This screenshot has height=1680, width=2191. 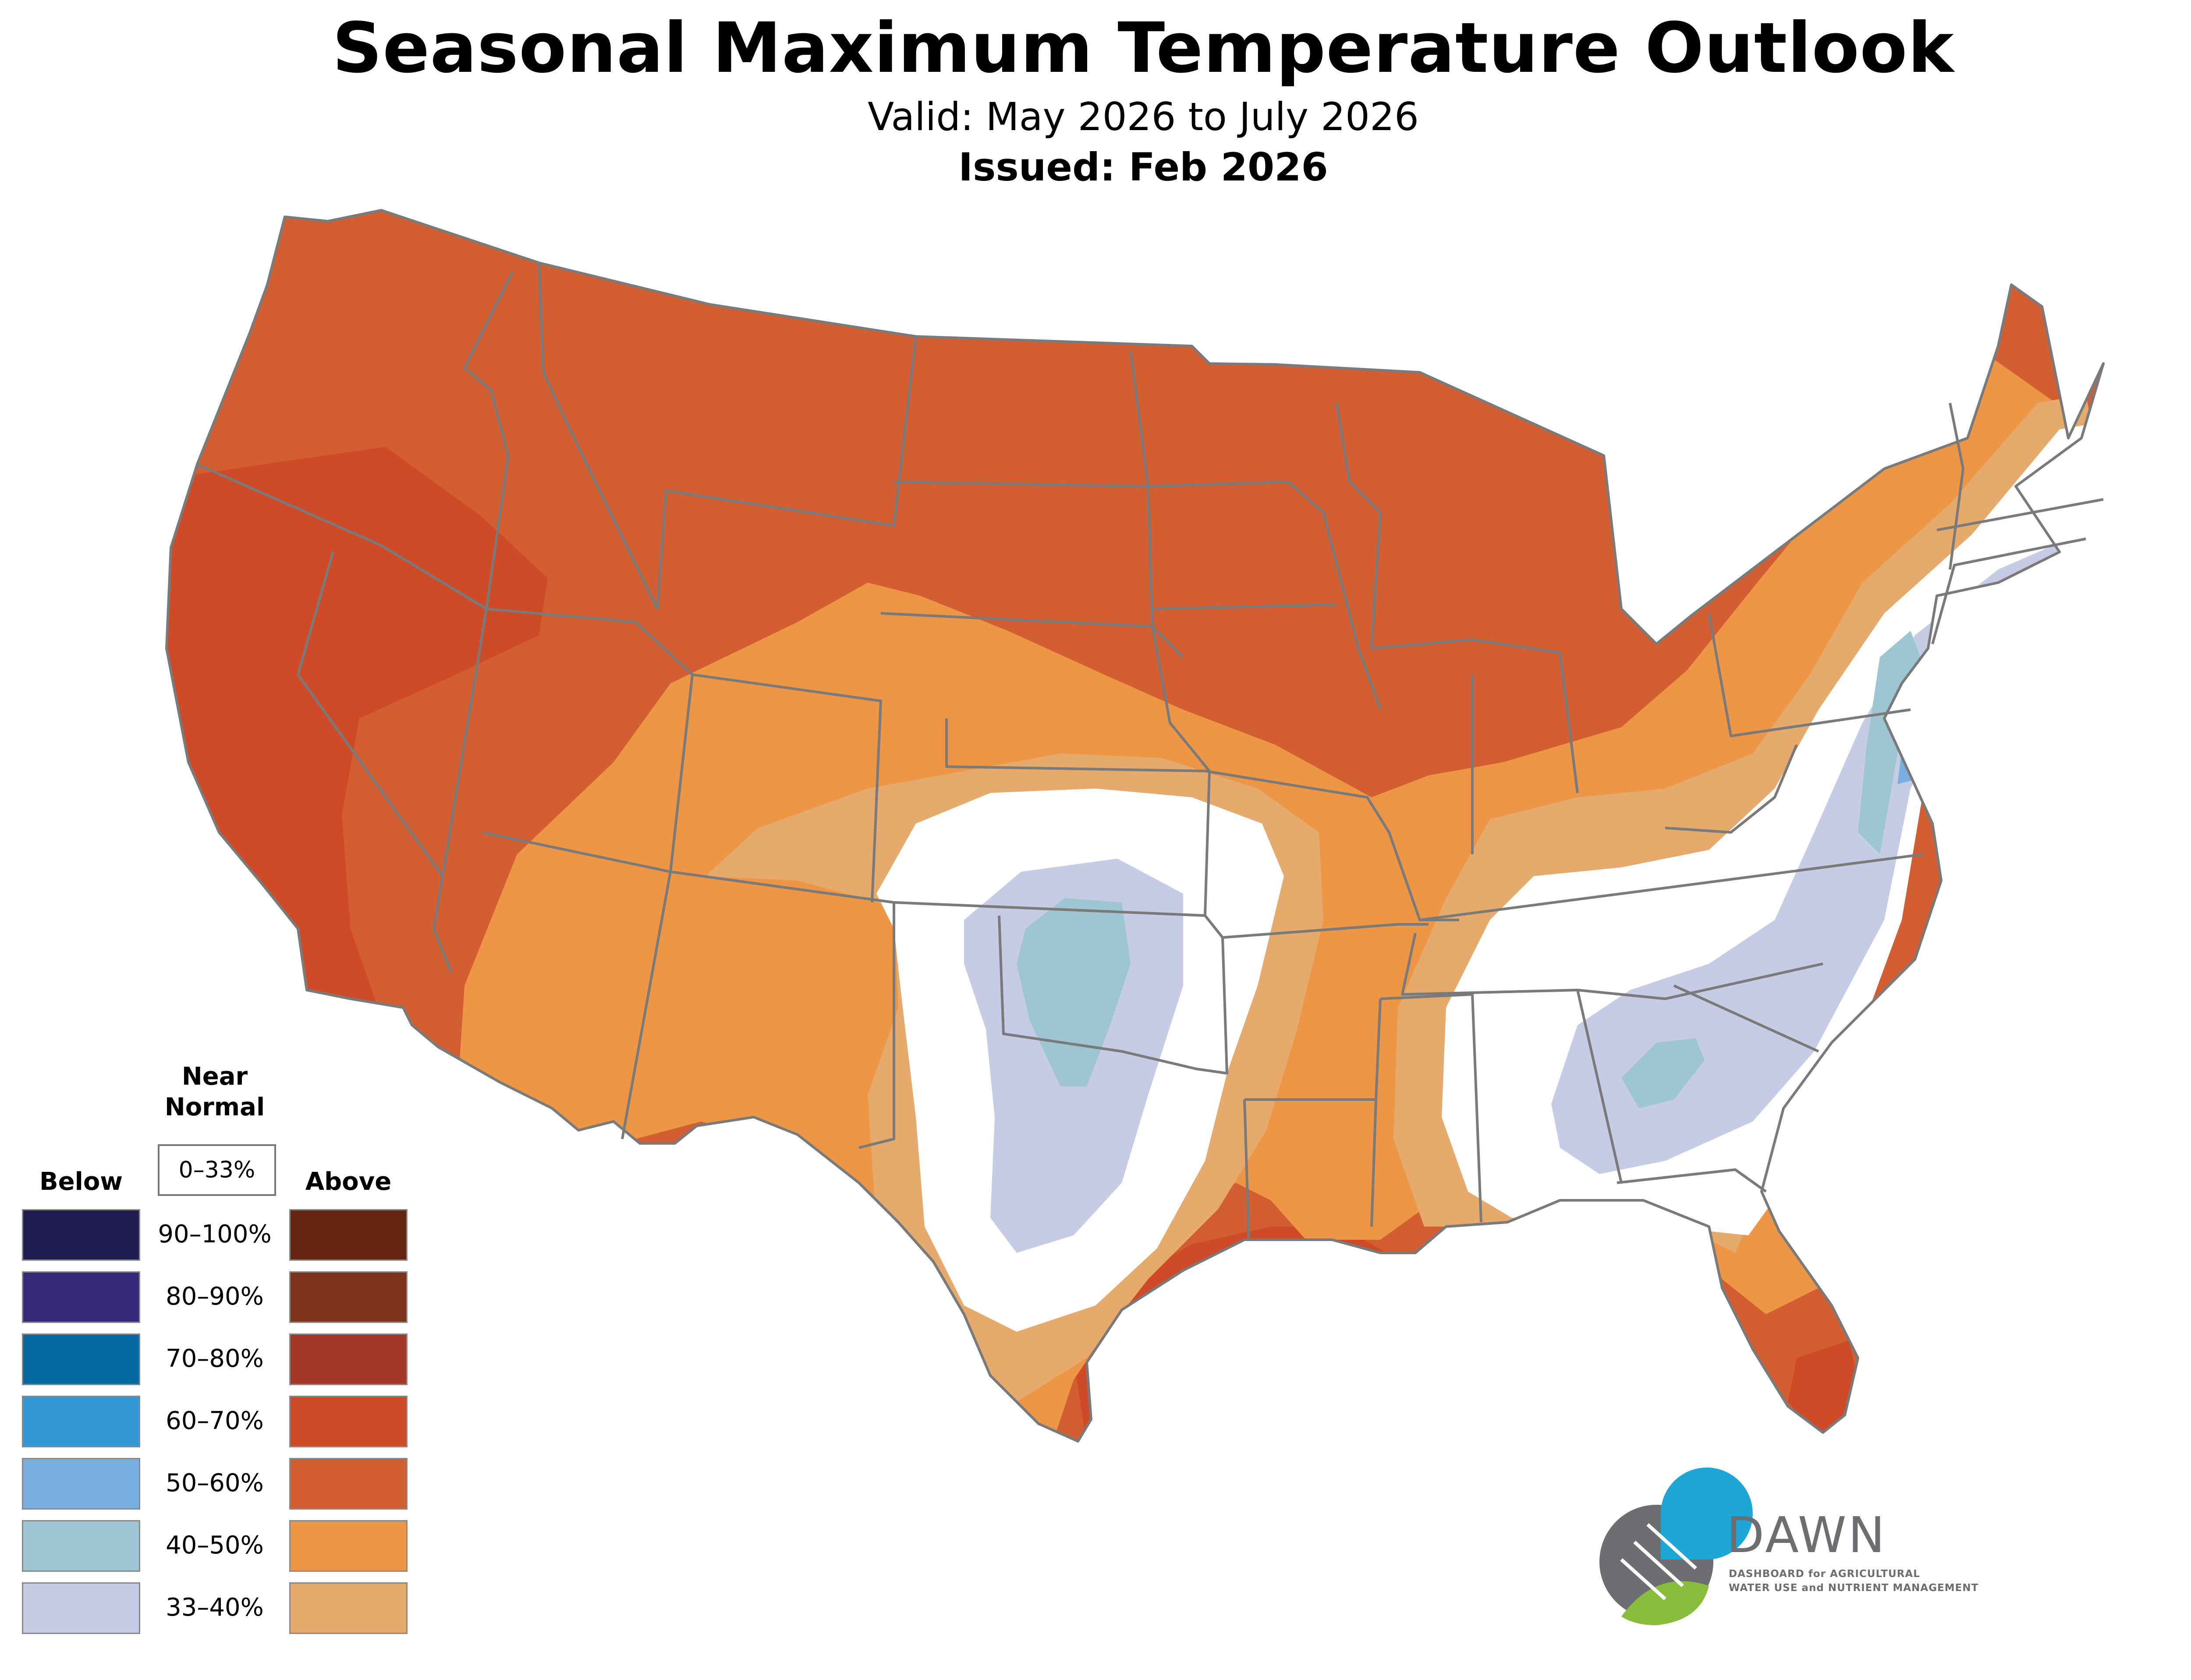 I want to click on below-40-50-georgia-zone, so click(x=1663, y=1073).